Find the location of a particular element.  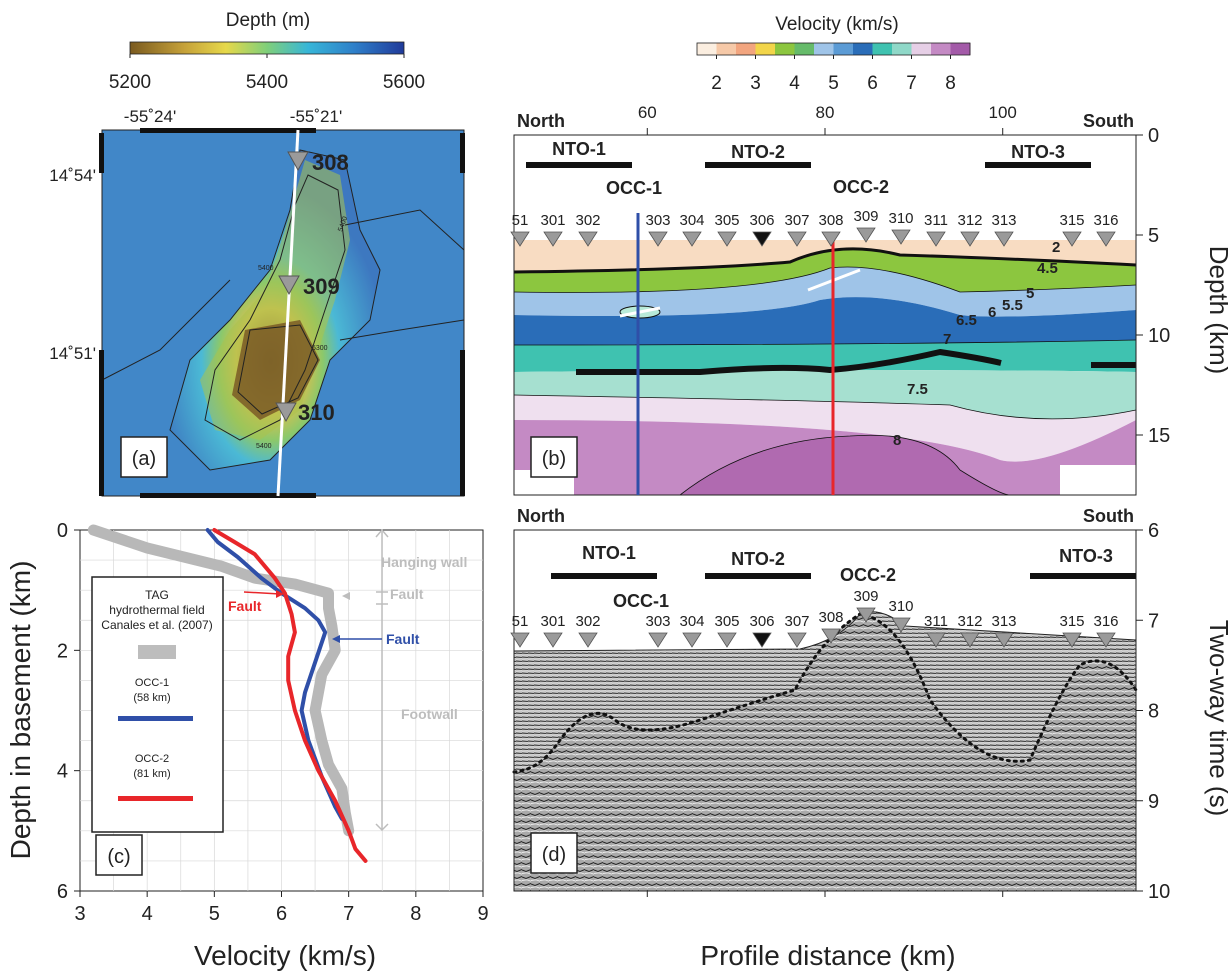

contour-label-4-5: 4.5 is located at coordinates (1047, 268).